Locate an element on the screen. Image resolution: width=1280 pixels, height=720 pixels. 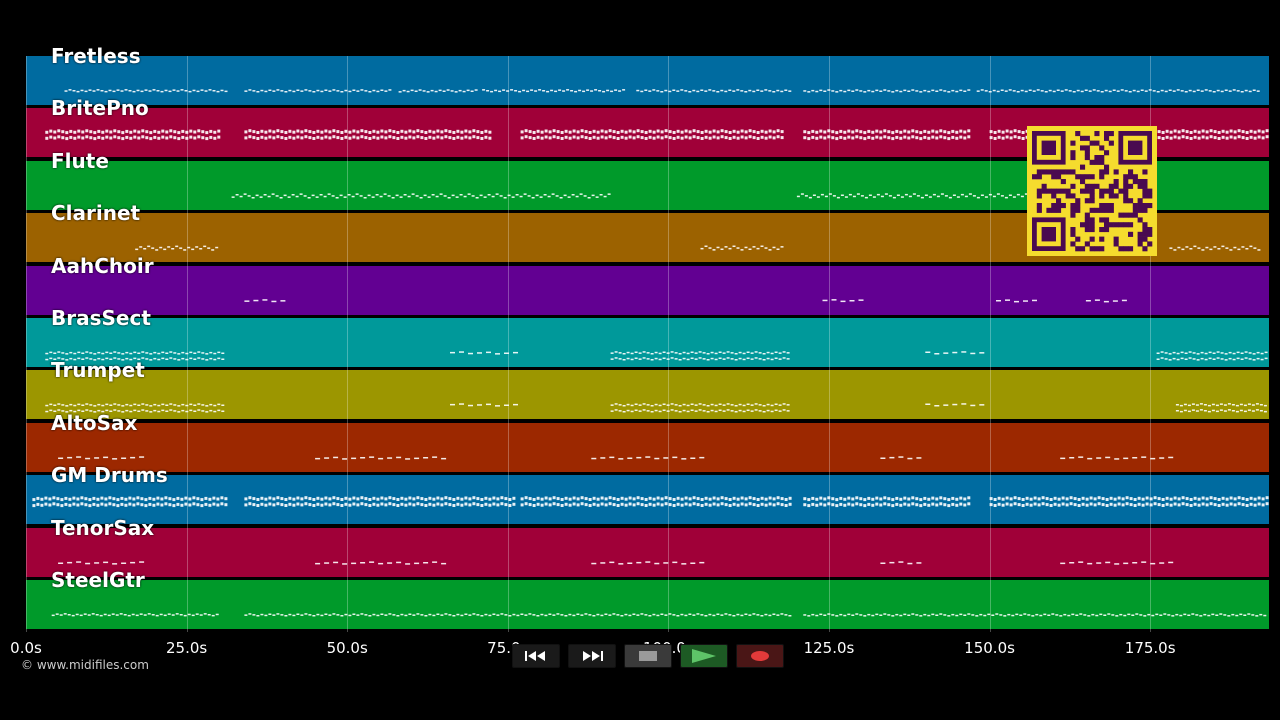
fast-forward-button is located at coordinates (592, 656).